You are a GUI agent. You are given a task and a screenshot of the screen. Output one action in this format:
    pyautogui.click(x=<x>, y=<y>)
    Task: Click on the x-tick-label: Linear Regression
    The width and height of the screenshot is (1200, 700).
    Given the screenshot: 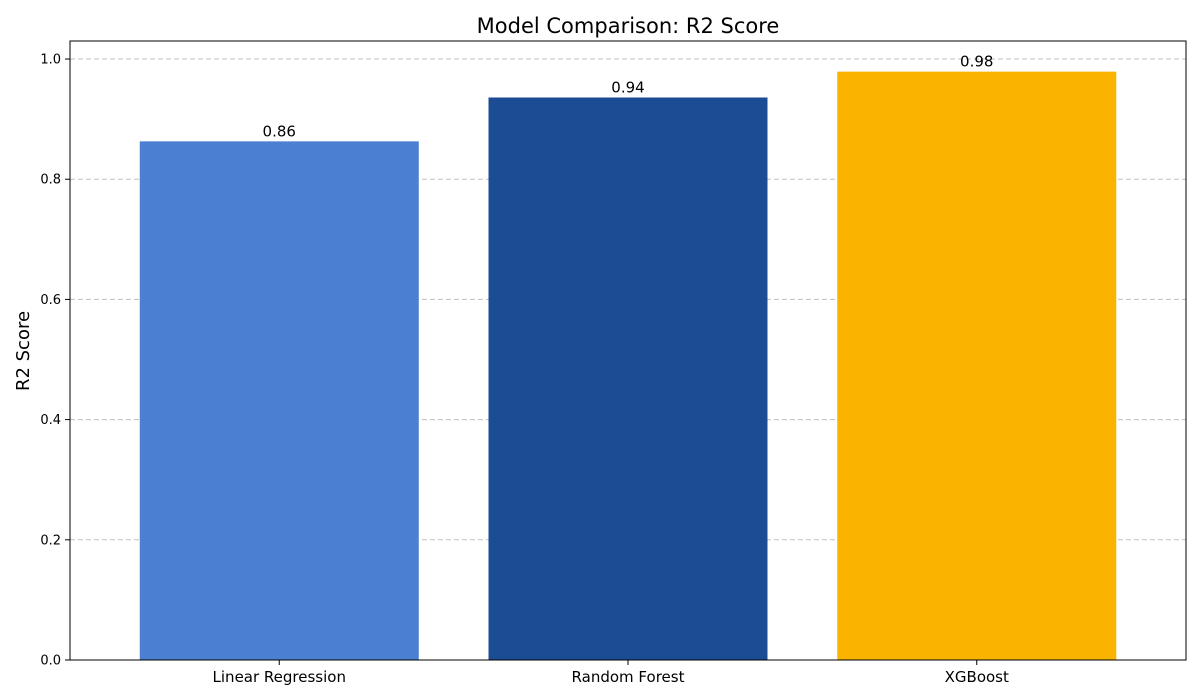 What is the action you would take?
    pyautogui.click(x=279, y=677)
    